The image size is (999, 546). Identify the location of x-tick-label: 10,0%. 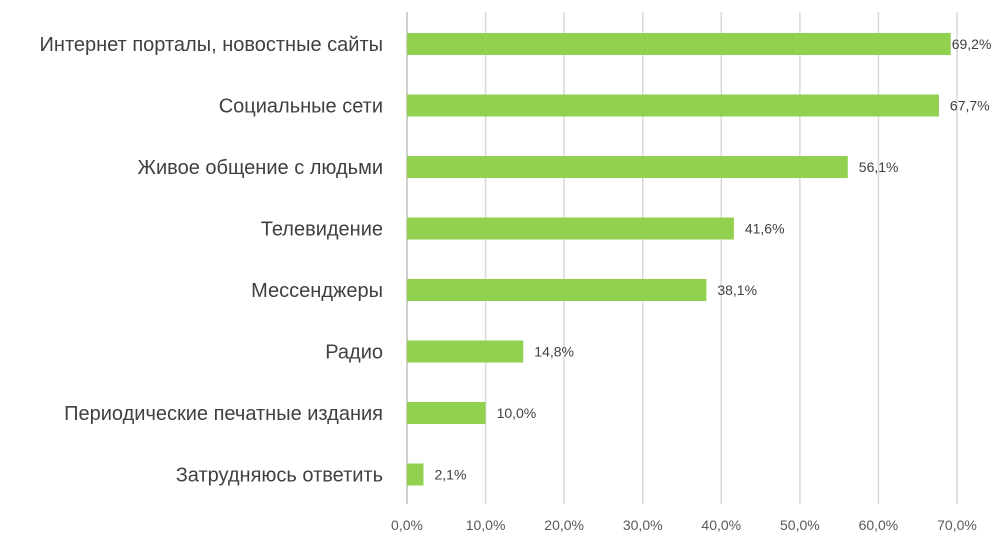
(486, 525).